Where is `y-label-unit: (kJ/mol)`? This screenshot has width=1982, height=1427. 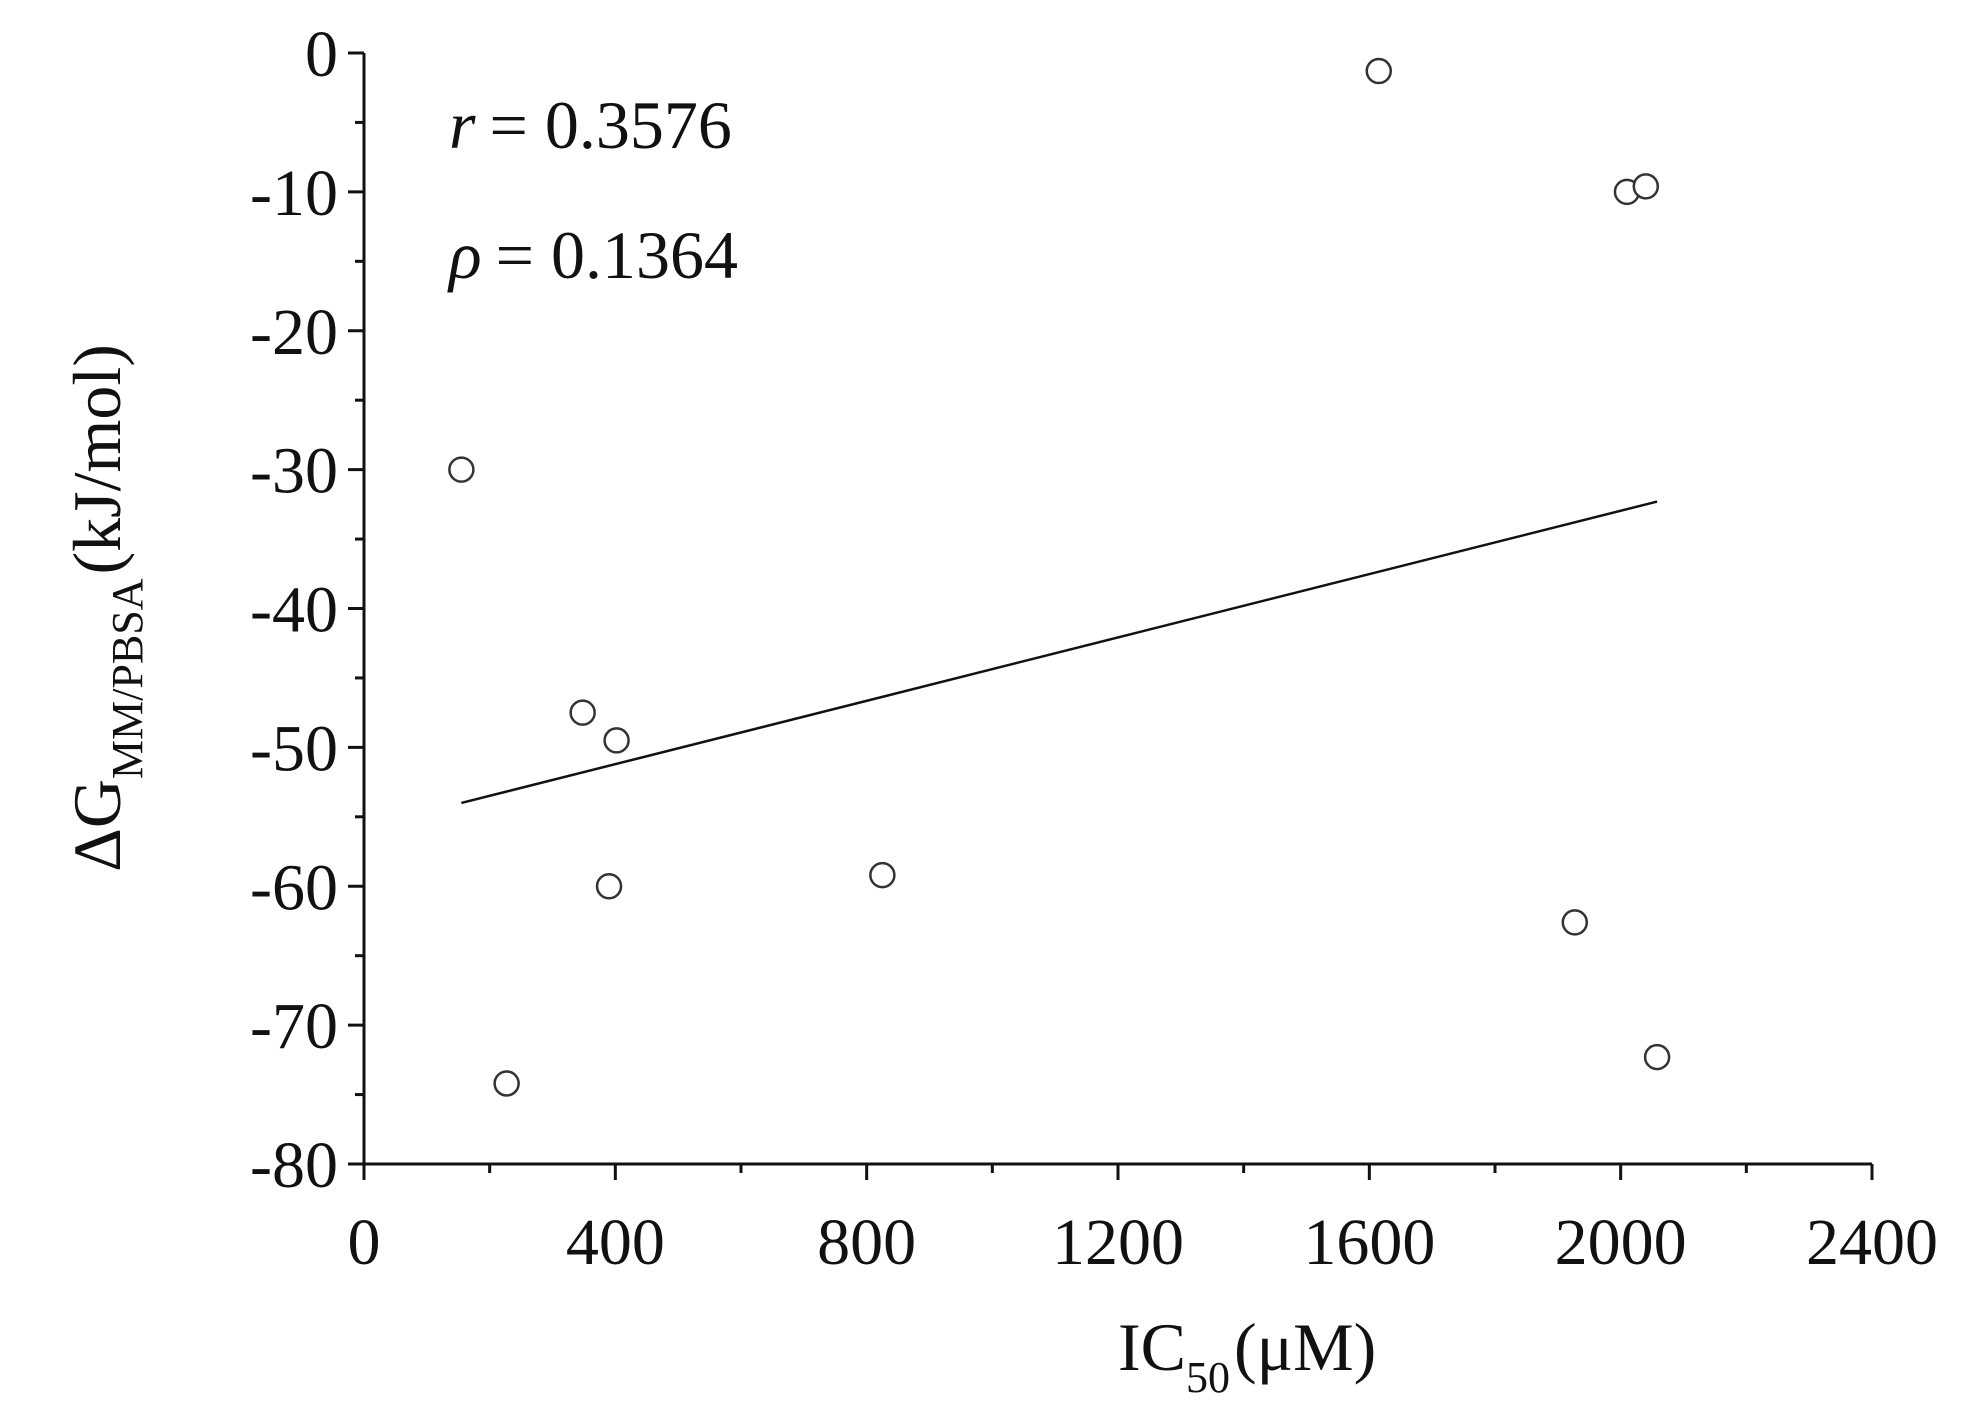 y-label-unit: (kJ/mol) is located at coordinates (97, 459).